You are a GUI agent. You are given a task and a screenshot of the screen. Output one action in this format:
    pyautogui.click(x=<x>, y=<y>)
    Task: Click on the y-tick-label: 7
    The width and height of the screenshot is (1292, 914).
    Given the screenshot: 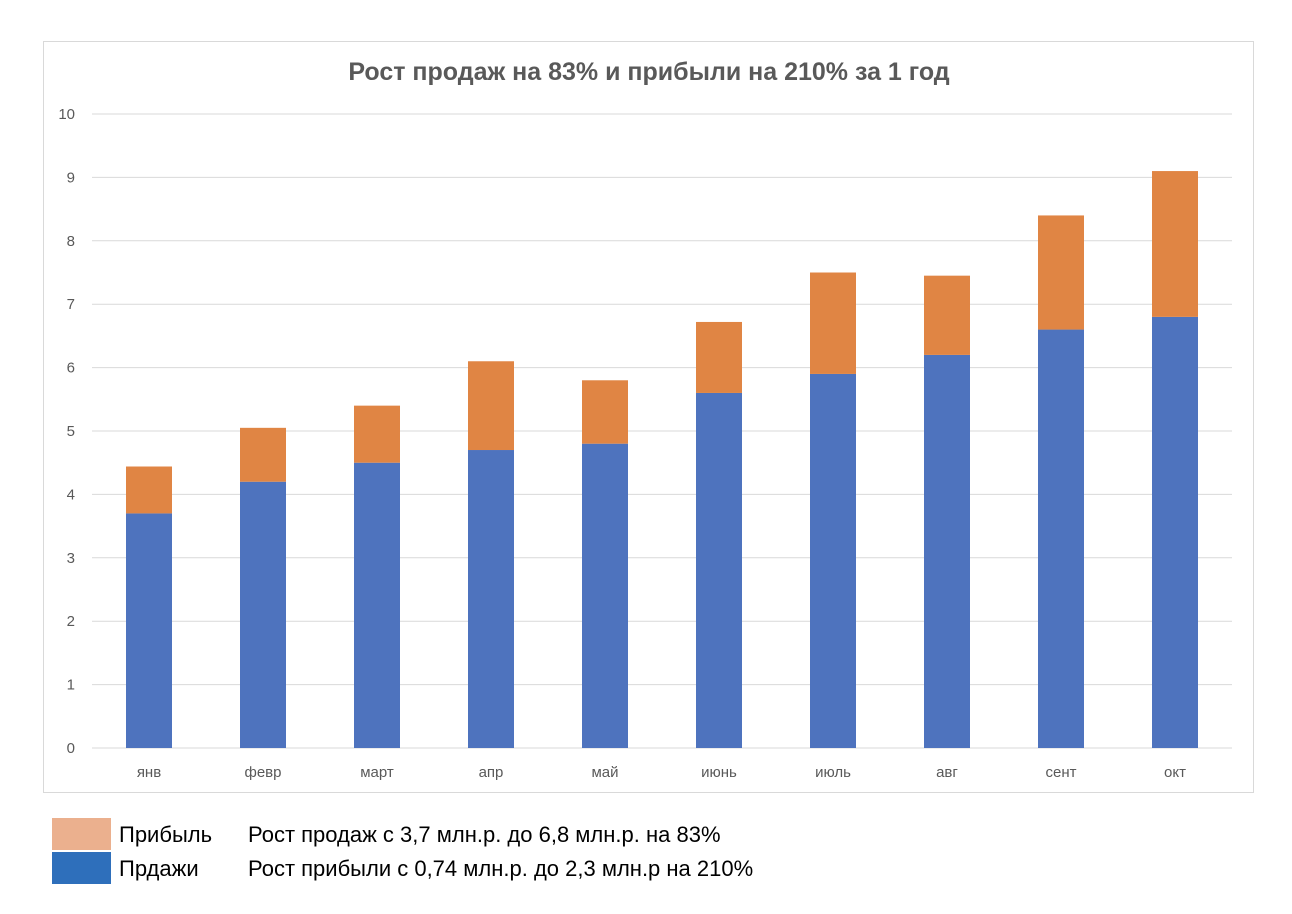 What is the action you would take?
    pyautogui.click(x=71, y=304)
    